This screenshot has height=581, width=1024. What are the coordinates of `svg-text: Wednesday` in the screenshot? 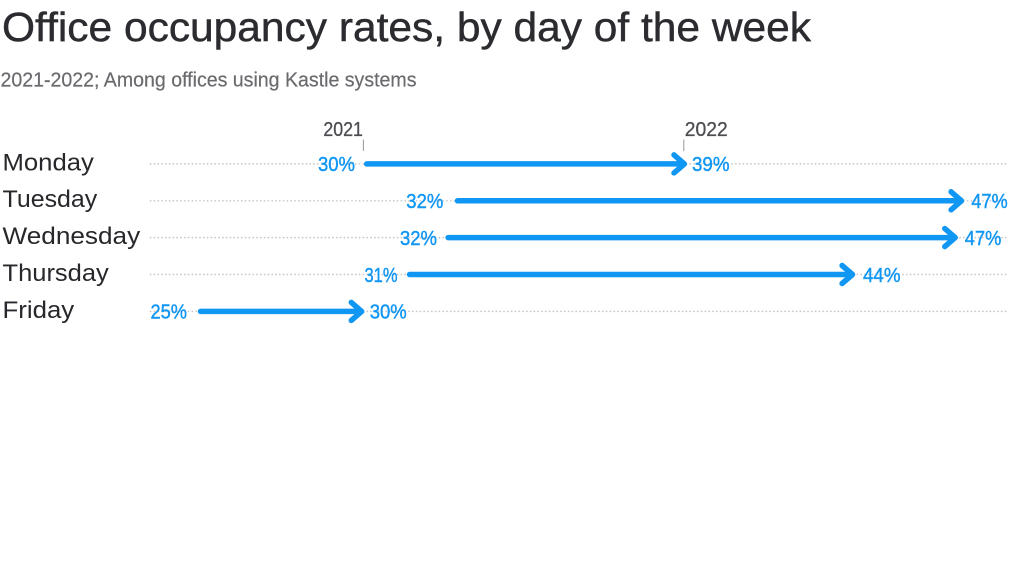 It's located at (72, 236).